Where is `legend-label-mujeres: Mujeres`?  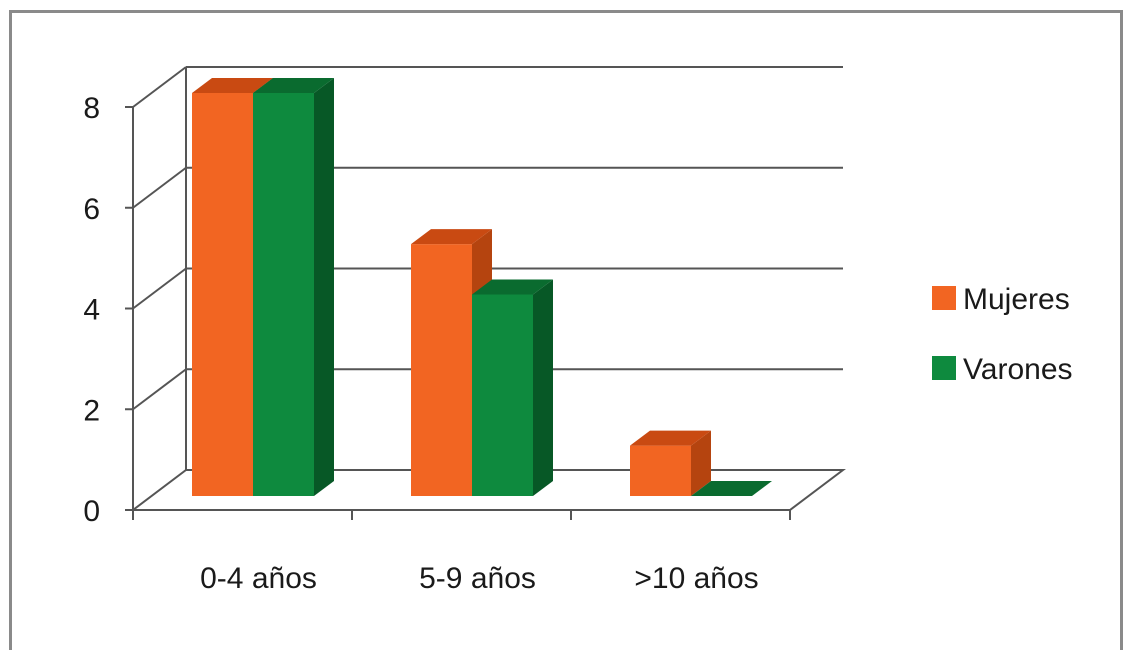 legend-label-mujeres: Mujeres is located at coordinates (1016, 299).